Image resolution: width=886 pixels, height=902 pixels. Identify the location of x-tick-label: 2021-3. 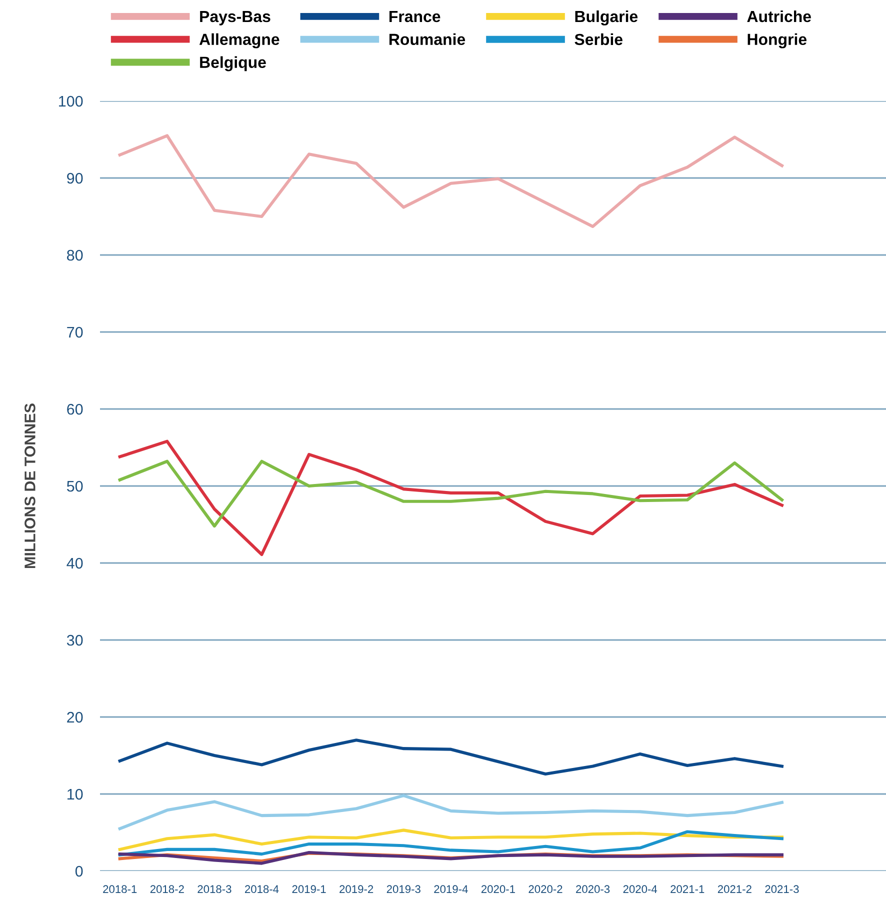
(782, 889).